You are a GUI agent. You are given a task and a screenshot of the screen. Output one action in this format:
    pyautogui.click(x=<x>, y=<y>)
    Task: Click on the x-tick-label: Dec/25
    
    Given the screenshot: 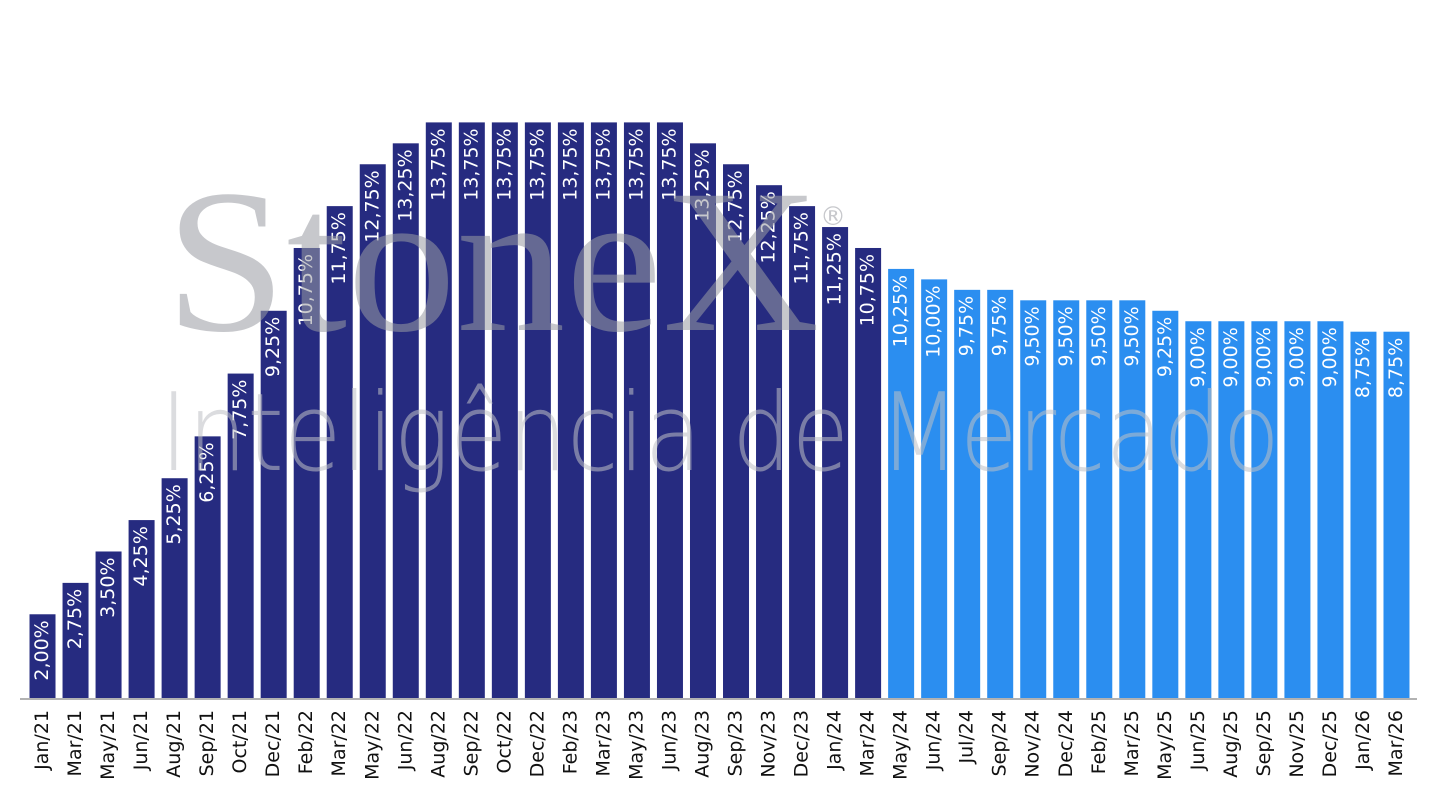 What is the action you would take?
    pyautogui.click(x=1330, y=743)
    